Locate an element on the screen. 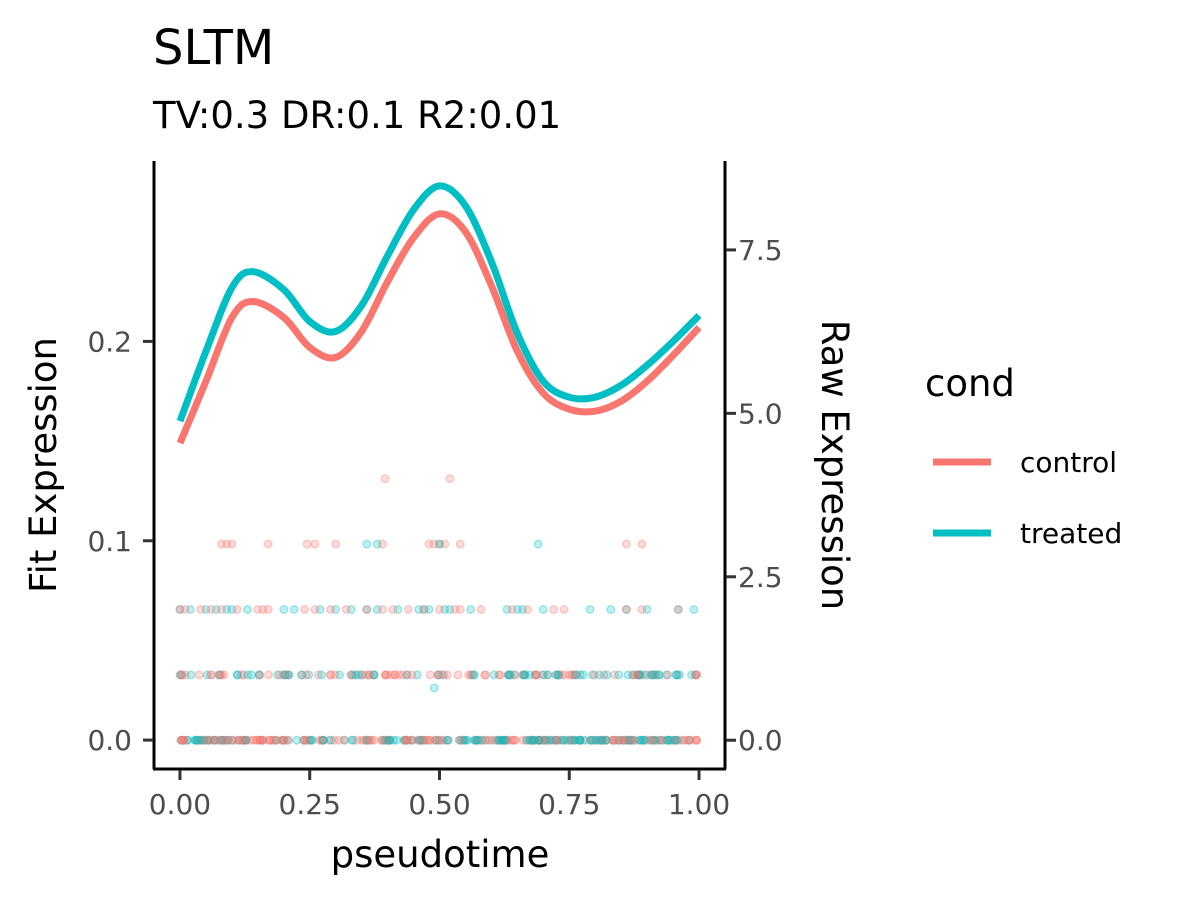 The height and width of the screenshot is (900, 1200). legend-label-treated: treated is located at coordinates (1071, 533).